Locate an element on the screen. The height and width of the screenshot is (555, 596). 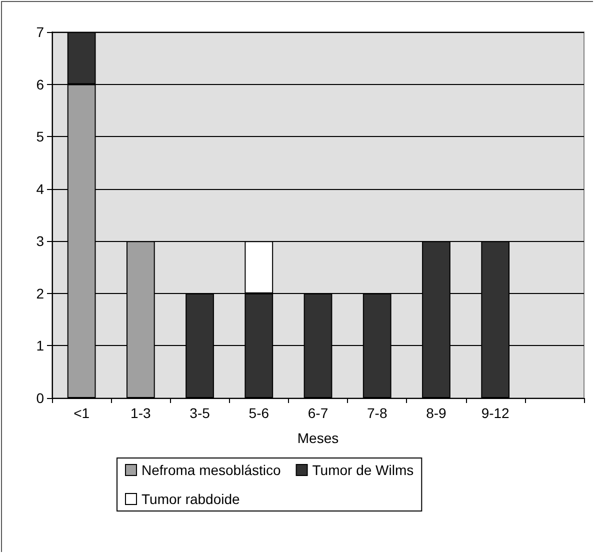
x-tick-label: 3-5 is located at coordinates (200, 413).